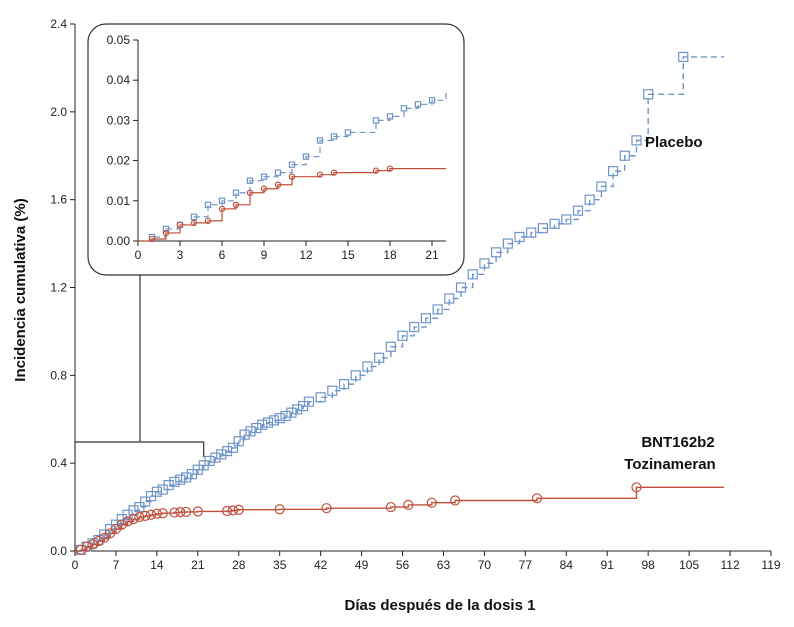  Describe the element at coordinates (292, 204) in the screenshot. I see `series-bnt162b2` at that location.